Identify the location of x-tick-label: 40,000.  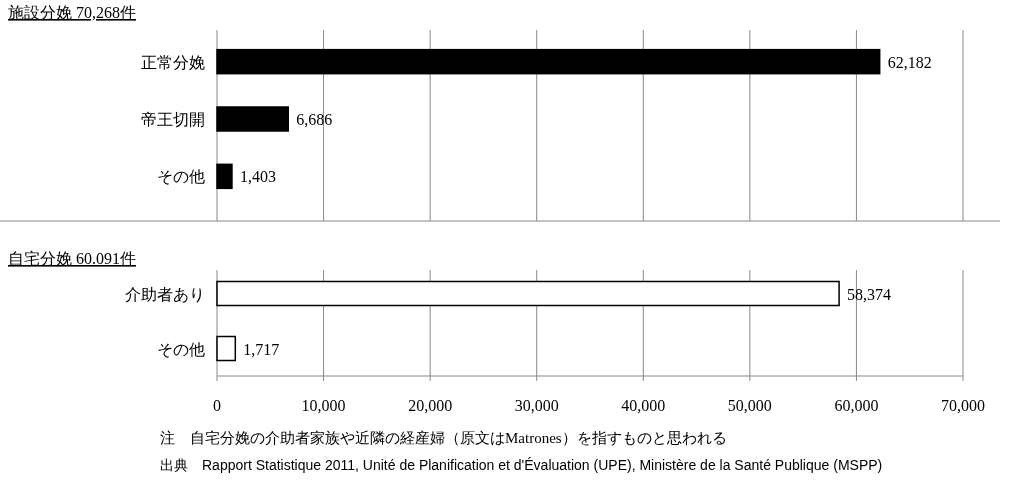
(643, 405).